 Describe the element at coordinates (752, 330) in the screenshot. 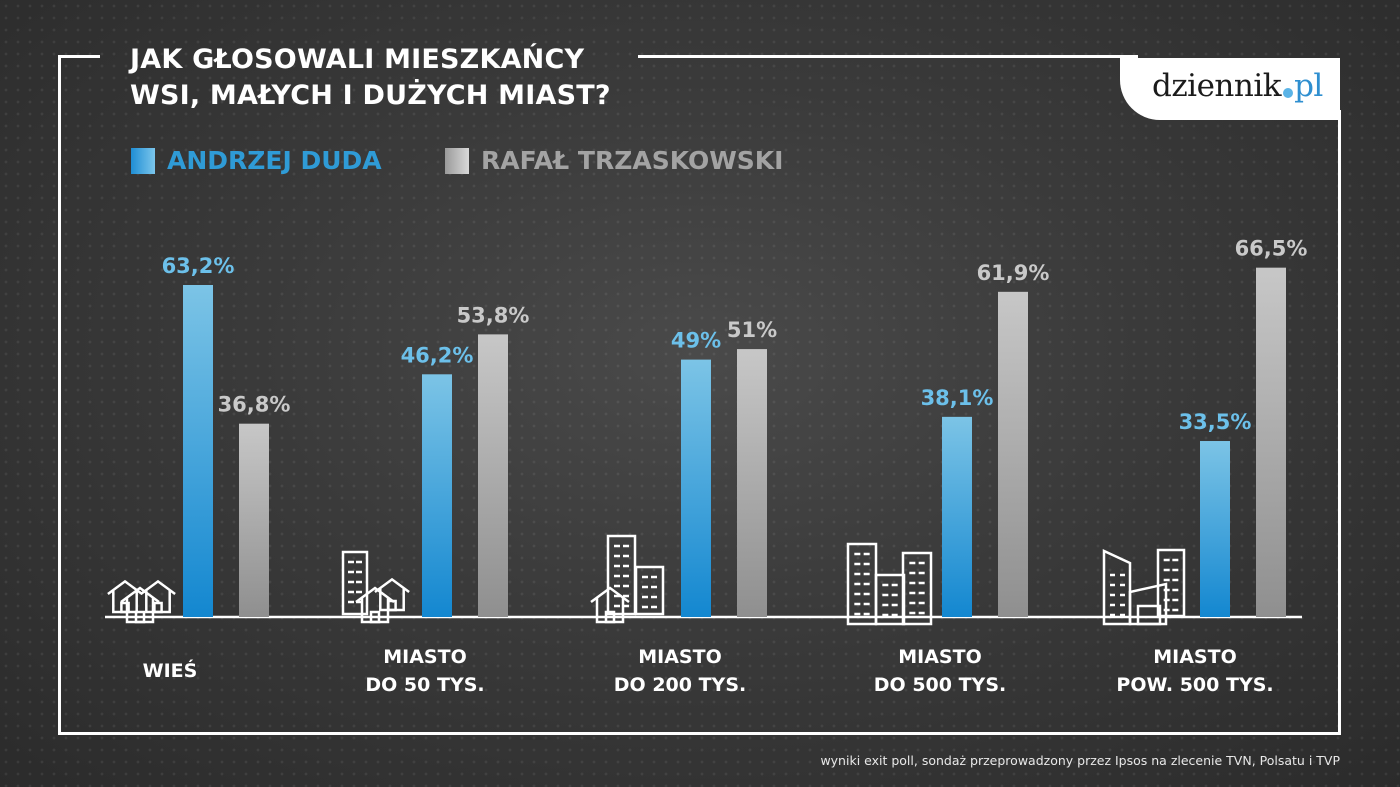

I see `value-label-trzaskowski-2: 51%` at that location.